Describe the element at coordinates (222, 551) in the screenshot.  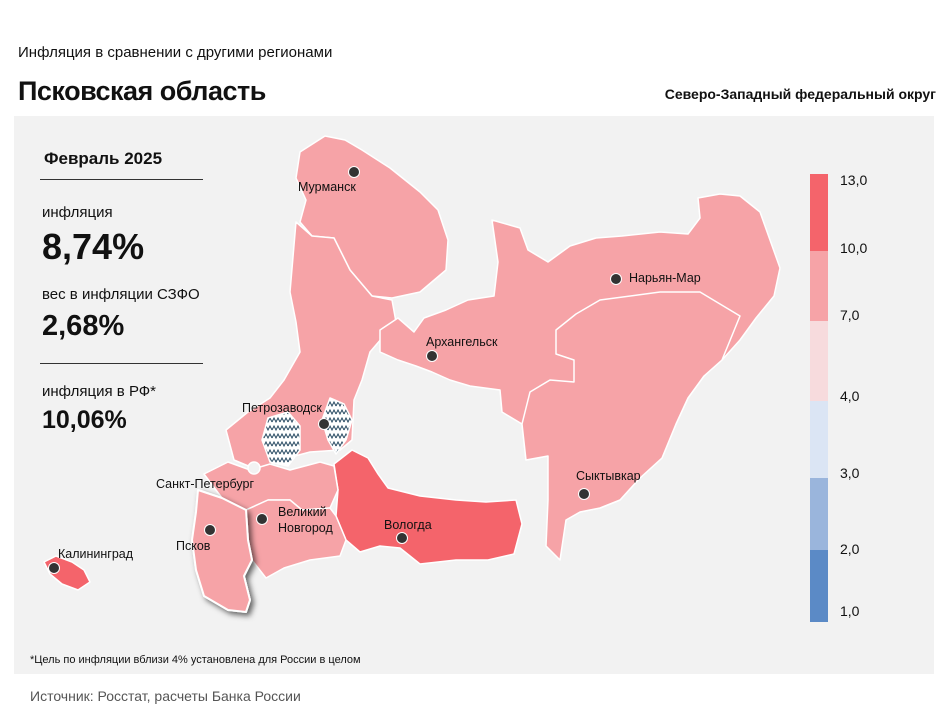
I see `region-pskov` at that location.